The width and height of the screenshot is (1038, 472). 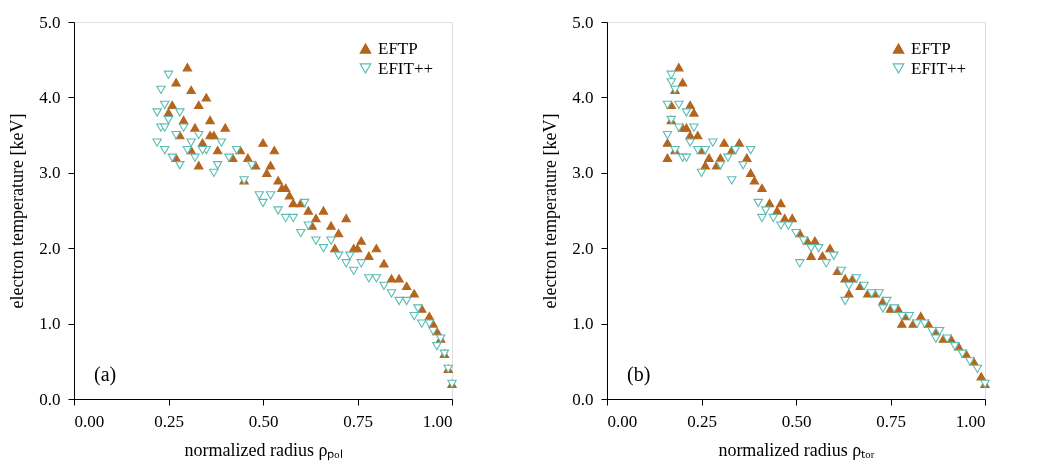 What do you see at coordinates (105, 374) in the screenshot?
I see `annotation: (a)` at bounding box center [105, 374].